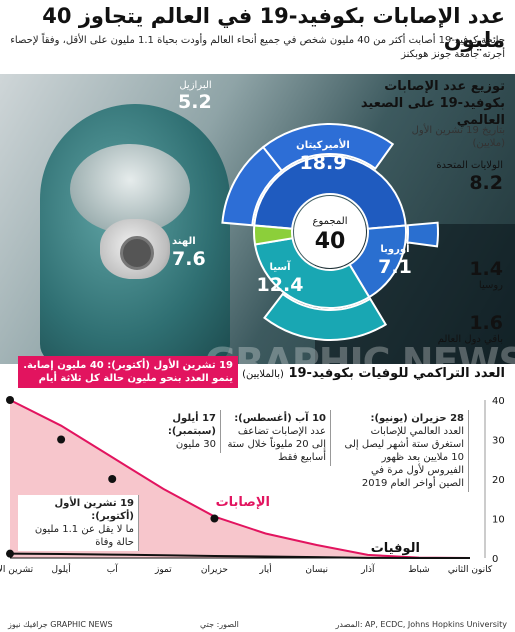 The width and height of the screenshot is (515, 632). Describe the element at coordinates (280, 285) in the screenshot. I see `label-asia-value: 12.4` at that location.